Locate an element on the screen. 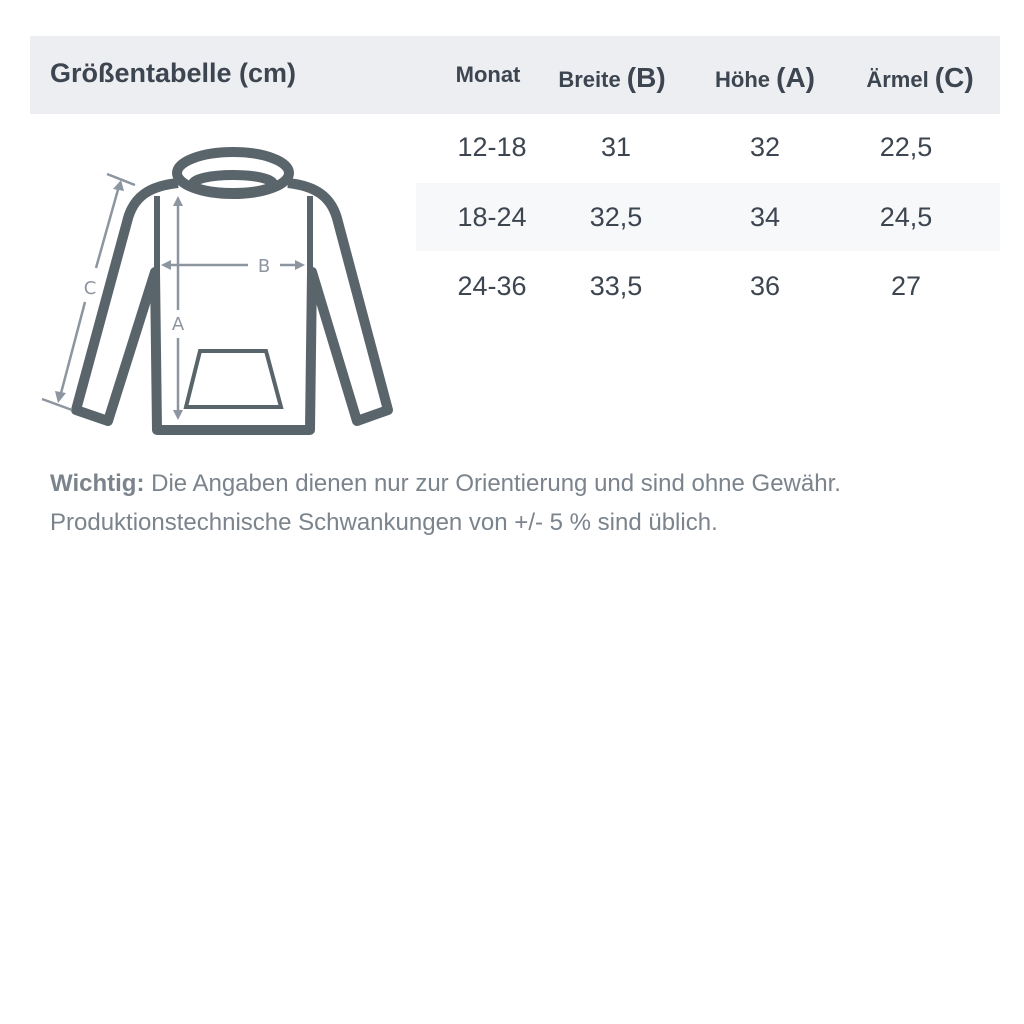 The height and width of the screenshot is (1024, 1024). column-header-height: Höhe (A) is located at coordinates (765, 78).